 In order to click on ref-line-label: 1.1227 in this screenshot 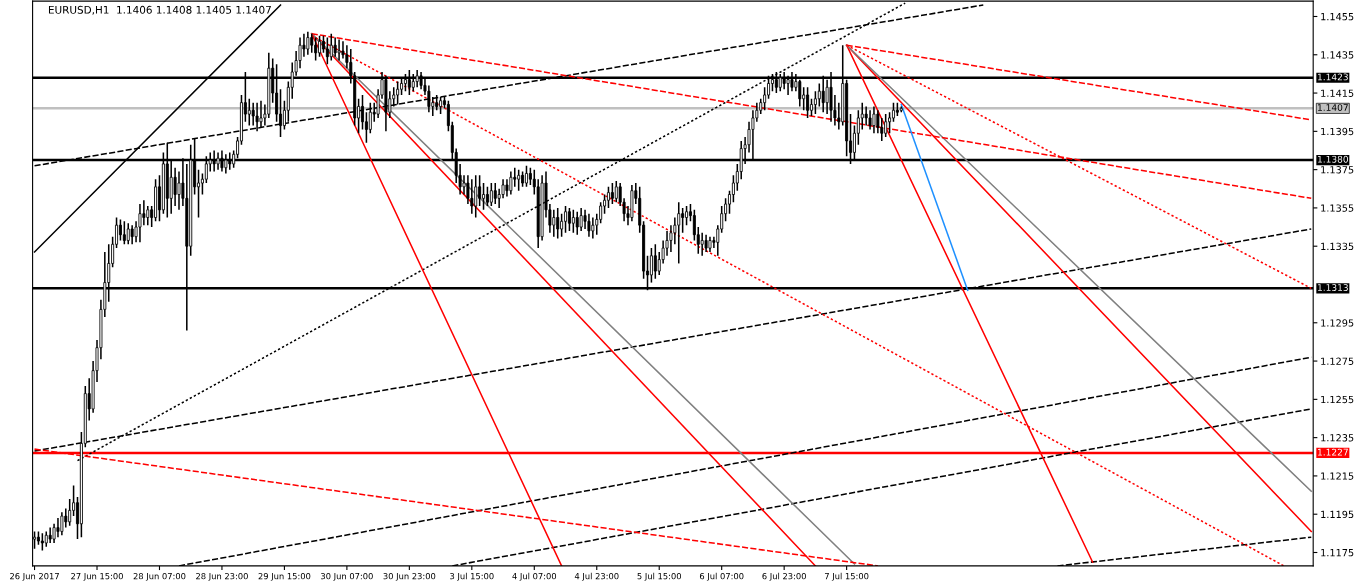, I will do `click(1333, 452)`.